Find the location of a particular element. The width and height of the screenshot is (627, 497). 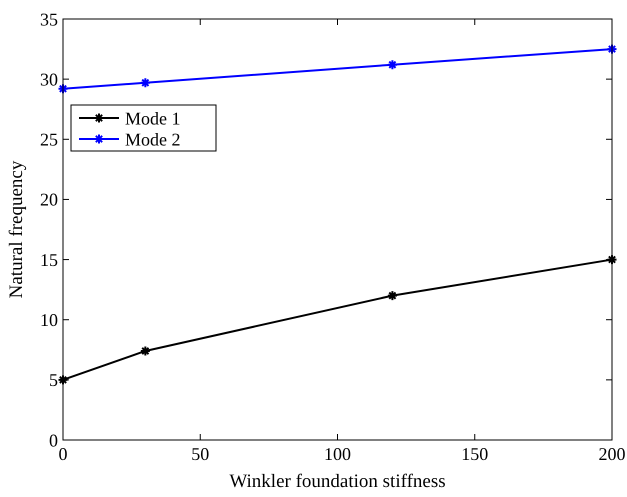

y-tick-label: 35 is located at coordinates (49, 19).